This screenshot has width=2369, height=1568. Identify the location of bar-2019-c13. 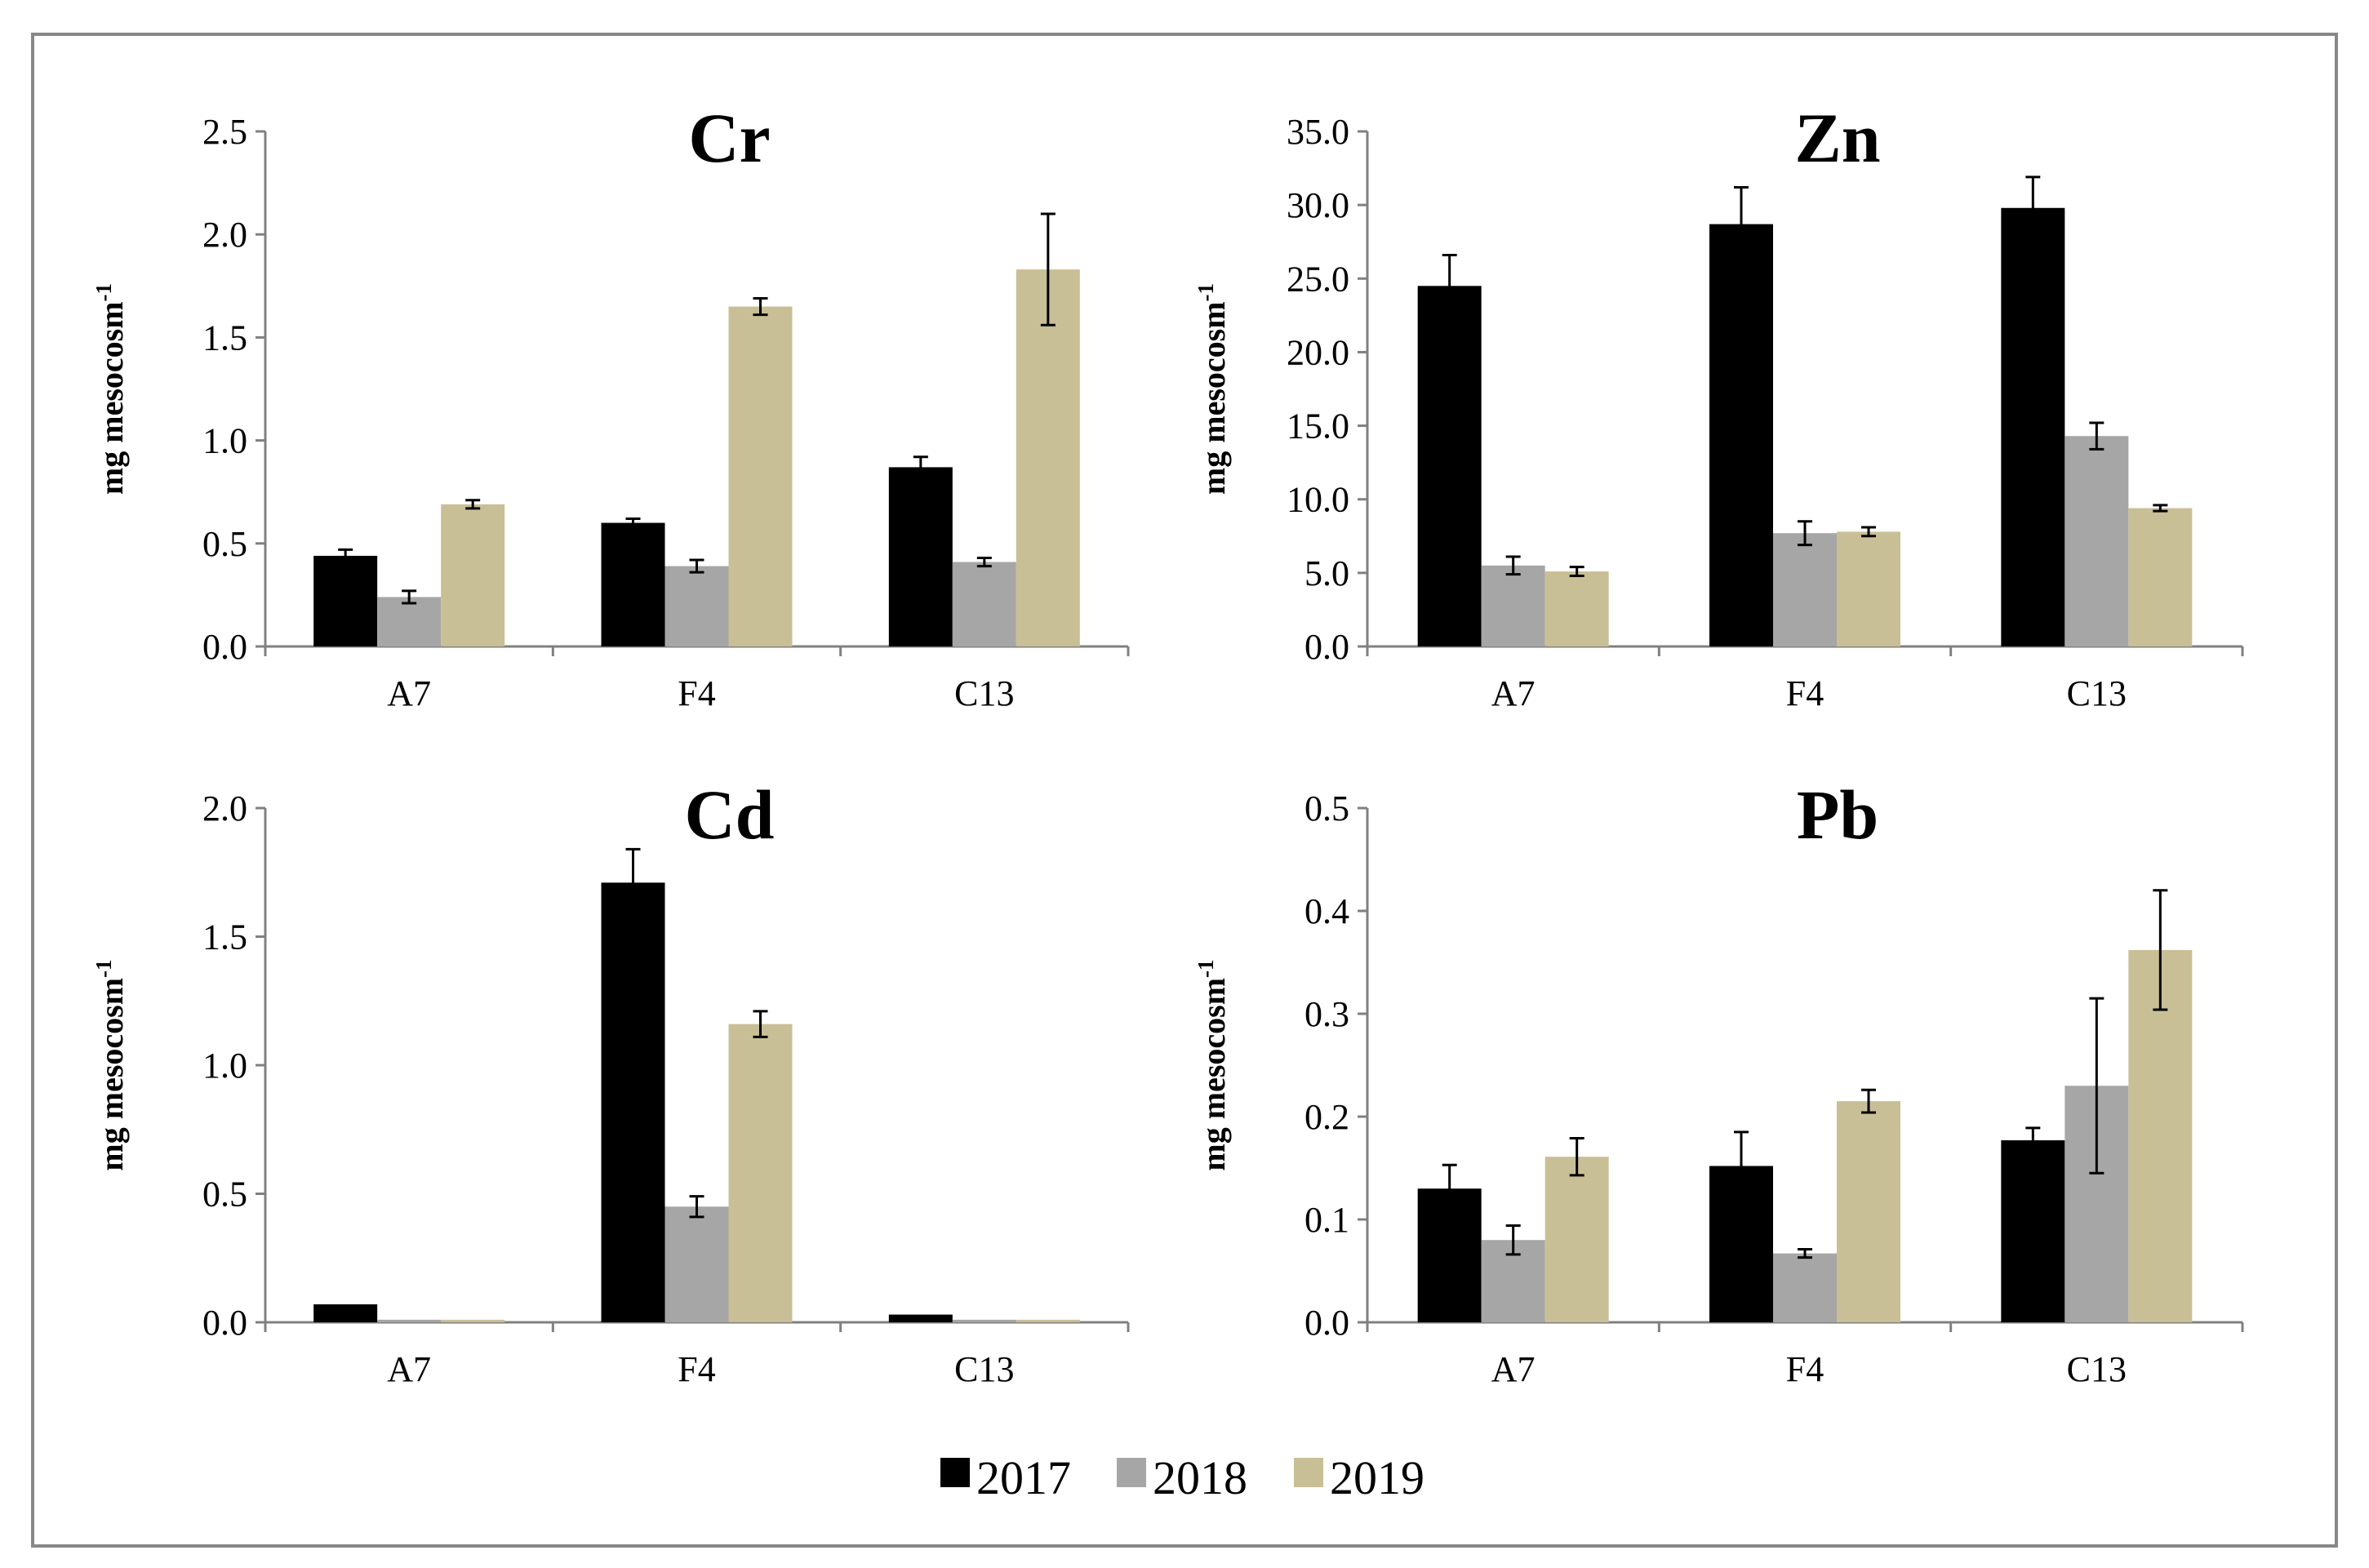
(2160, 577).